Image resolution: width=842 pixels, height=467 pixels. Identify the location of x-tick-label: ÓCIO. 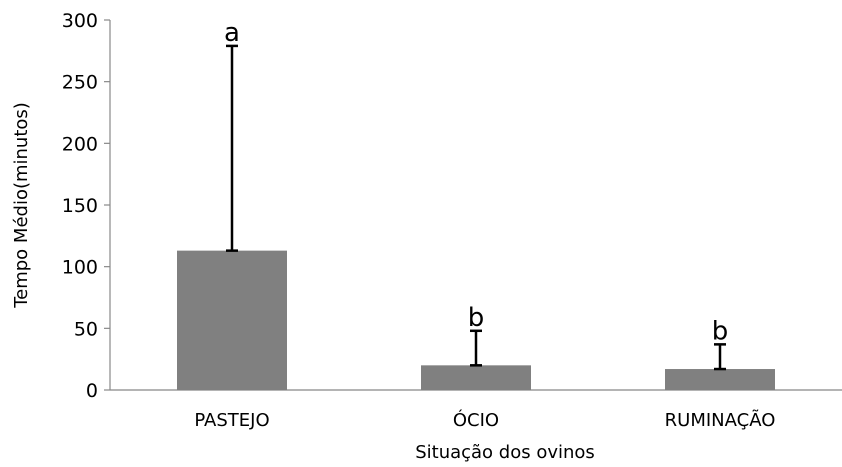
(476, 420).